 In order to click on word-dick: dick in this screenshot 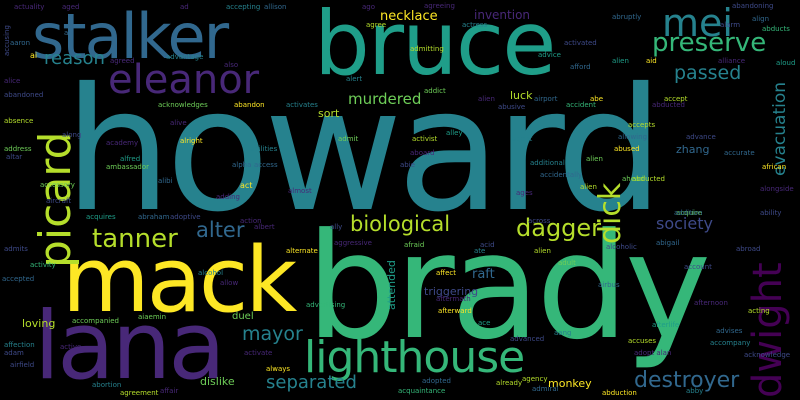, I will do `click(610, 213)`.